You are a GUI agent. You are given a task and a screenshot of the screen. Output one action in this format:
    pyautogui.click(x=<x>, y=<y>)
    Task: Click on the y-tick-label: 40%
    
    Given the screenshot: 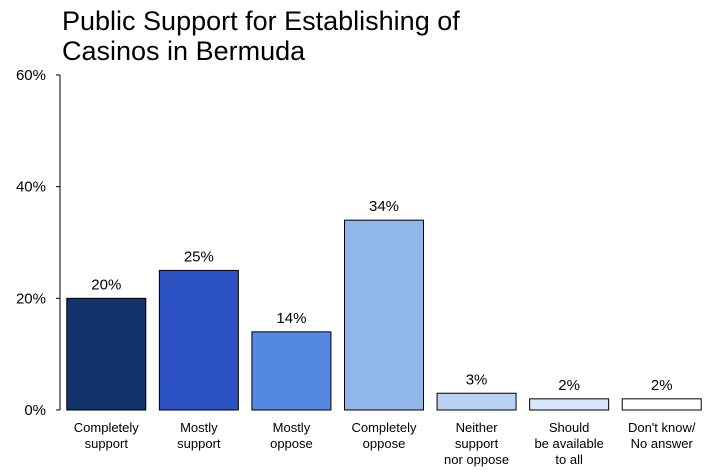 What is the action you would take?
    pyautogui.click(x=31, y=187)
    